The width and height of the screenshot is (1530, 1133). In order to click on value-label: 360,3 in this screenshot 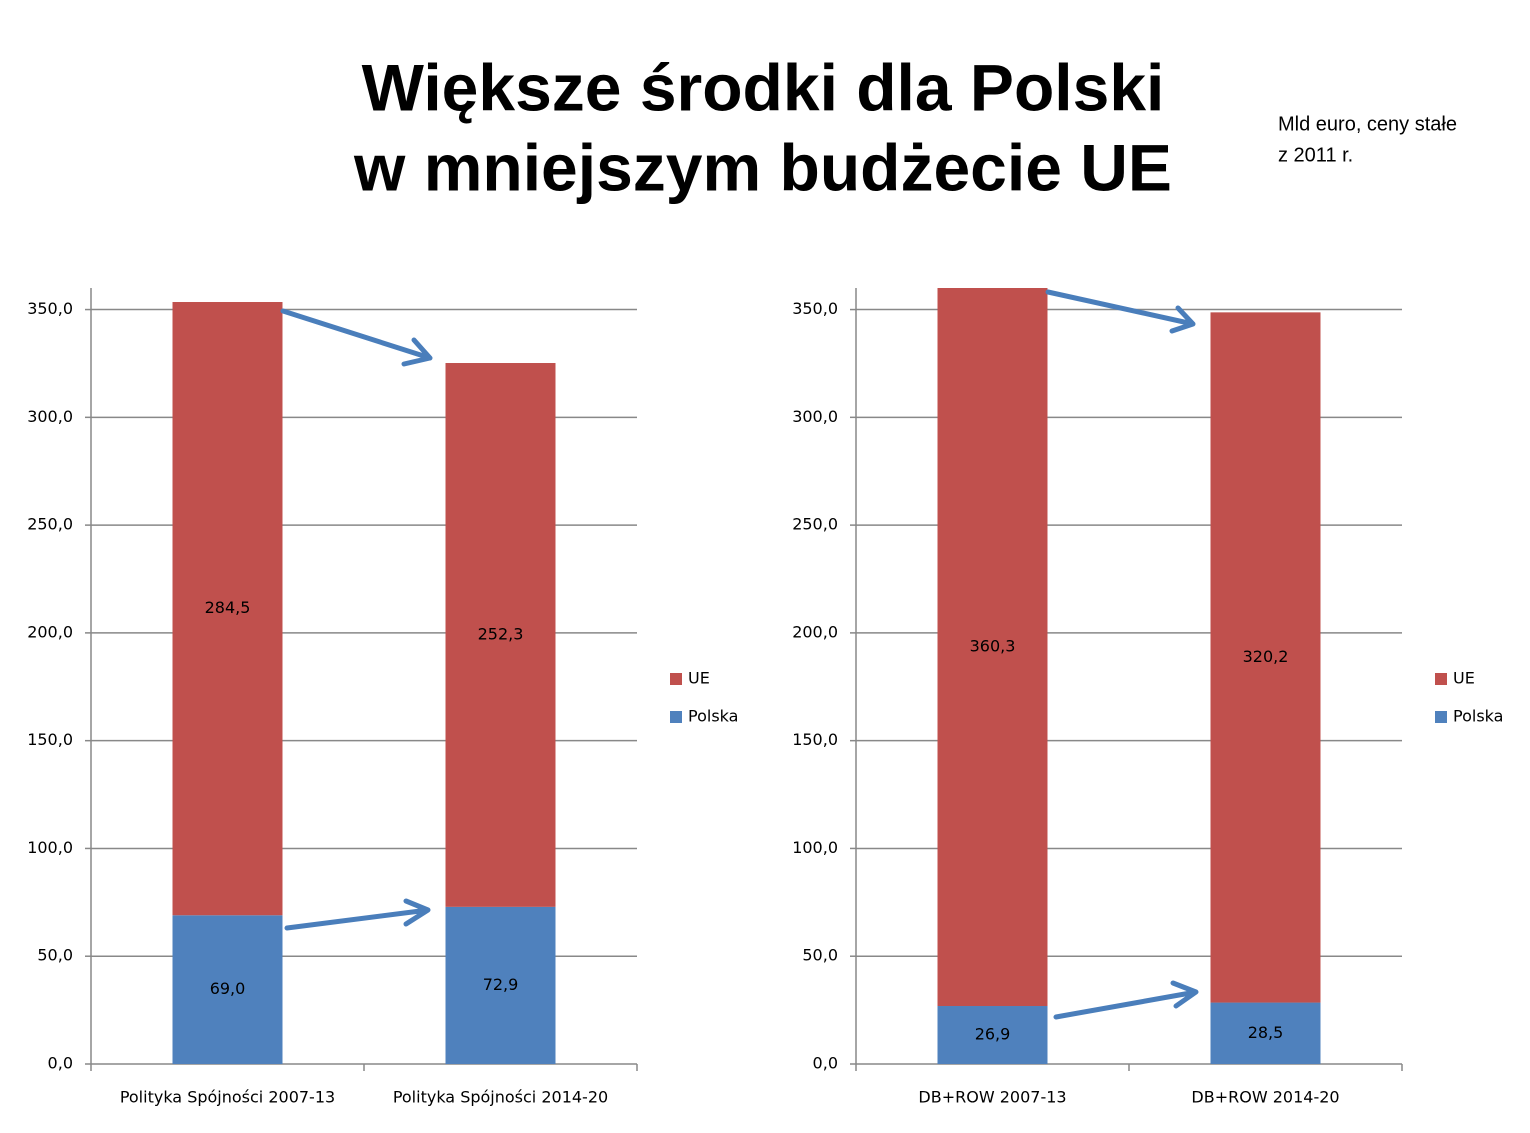, I will do `click(993, 646)`.